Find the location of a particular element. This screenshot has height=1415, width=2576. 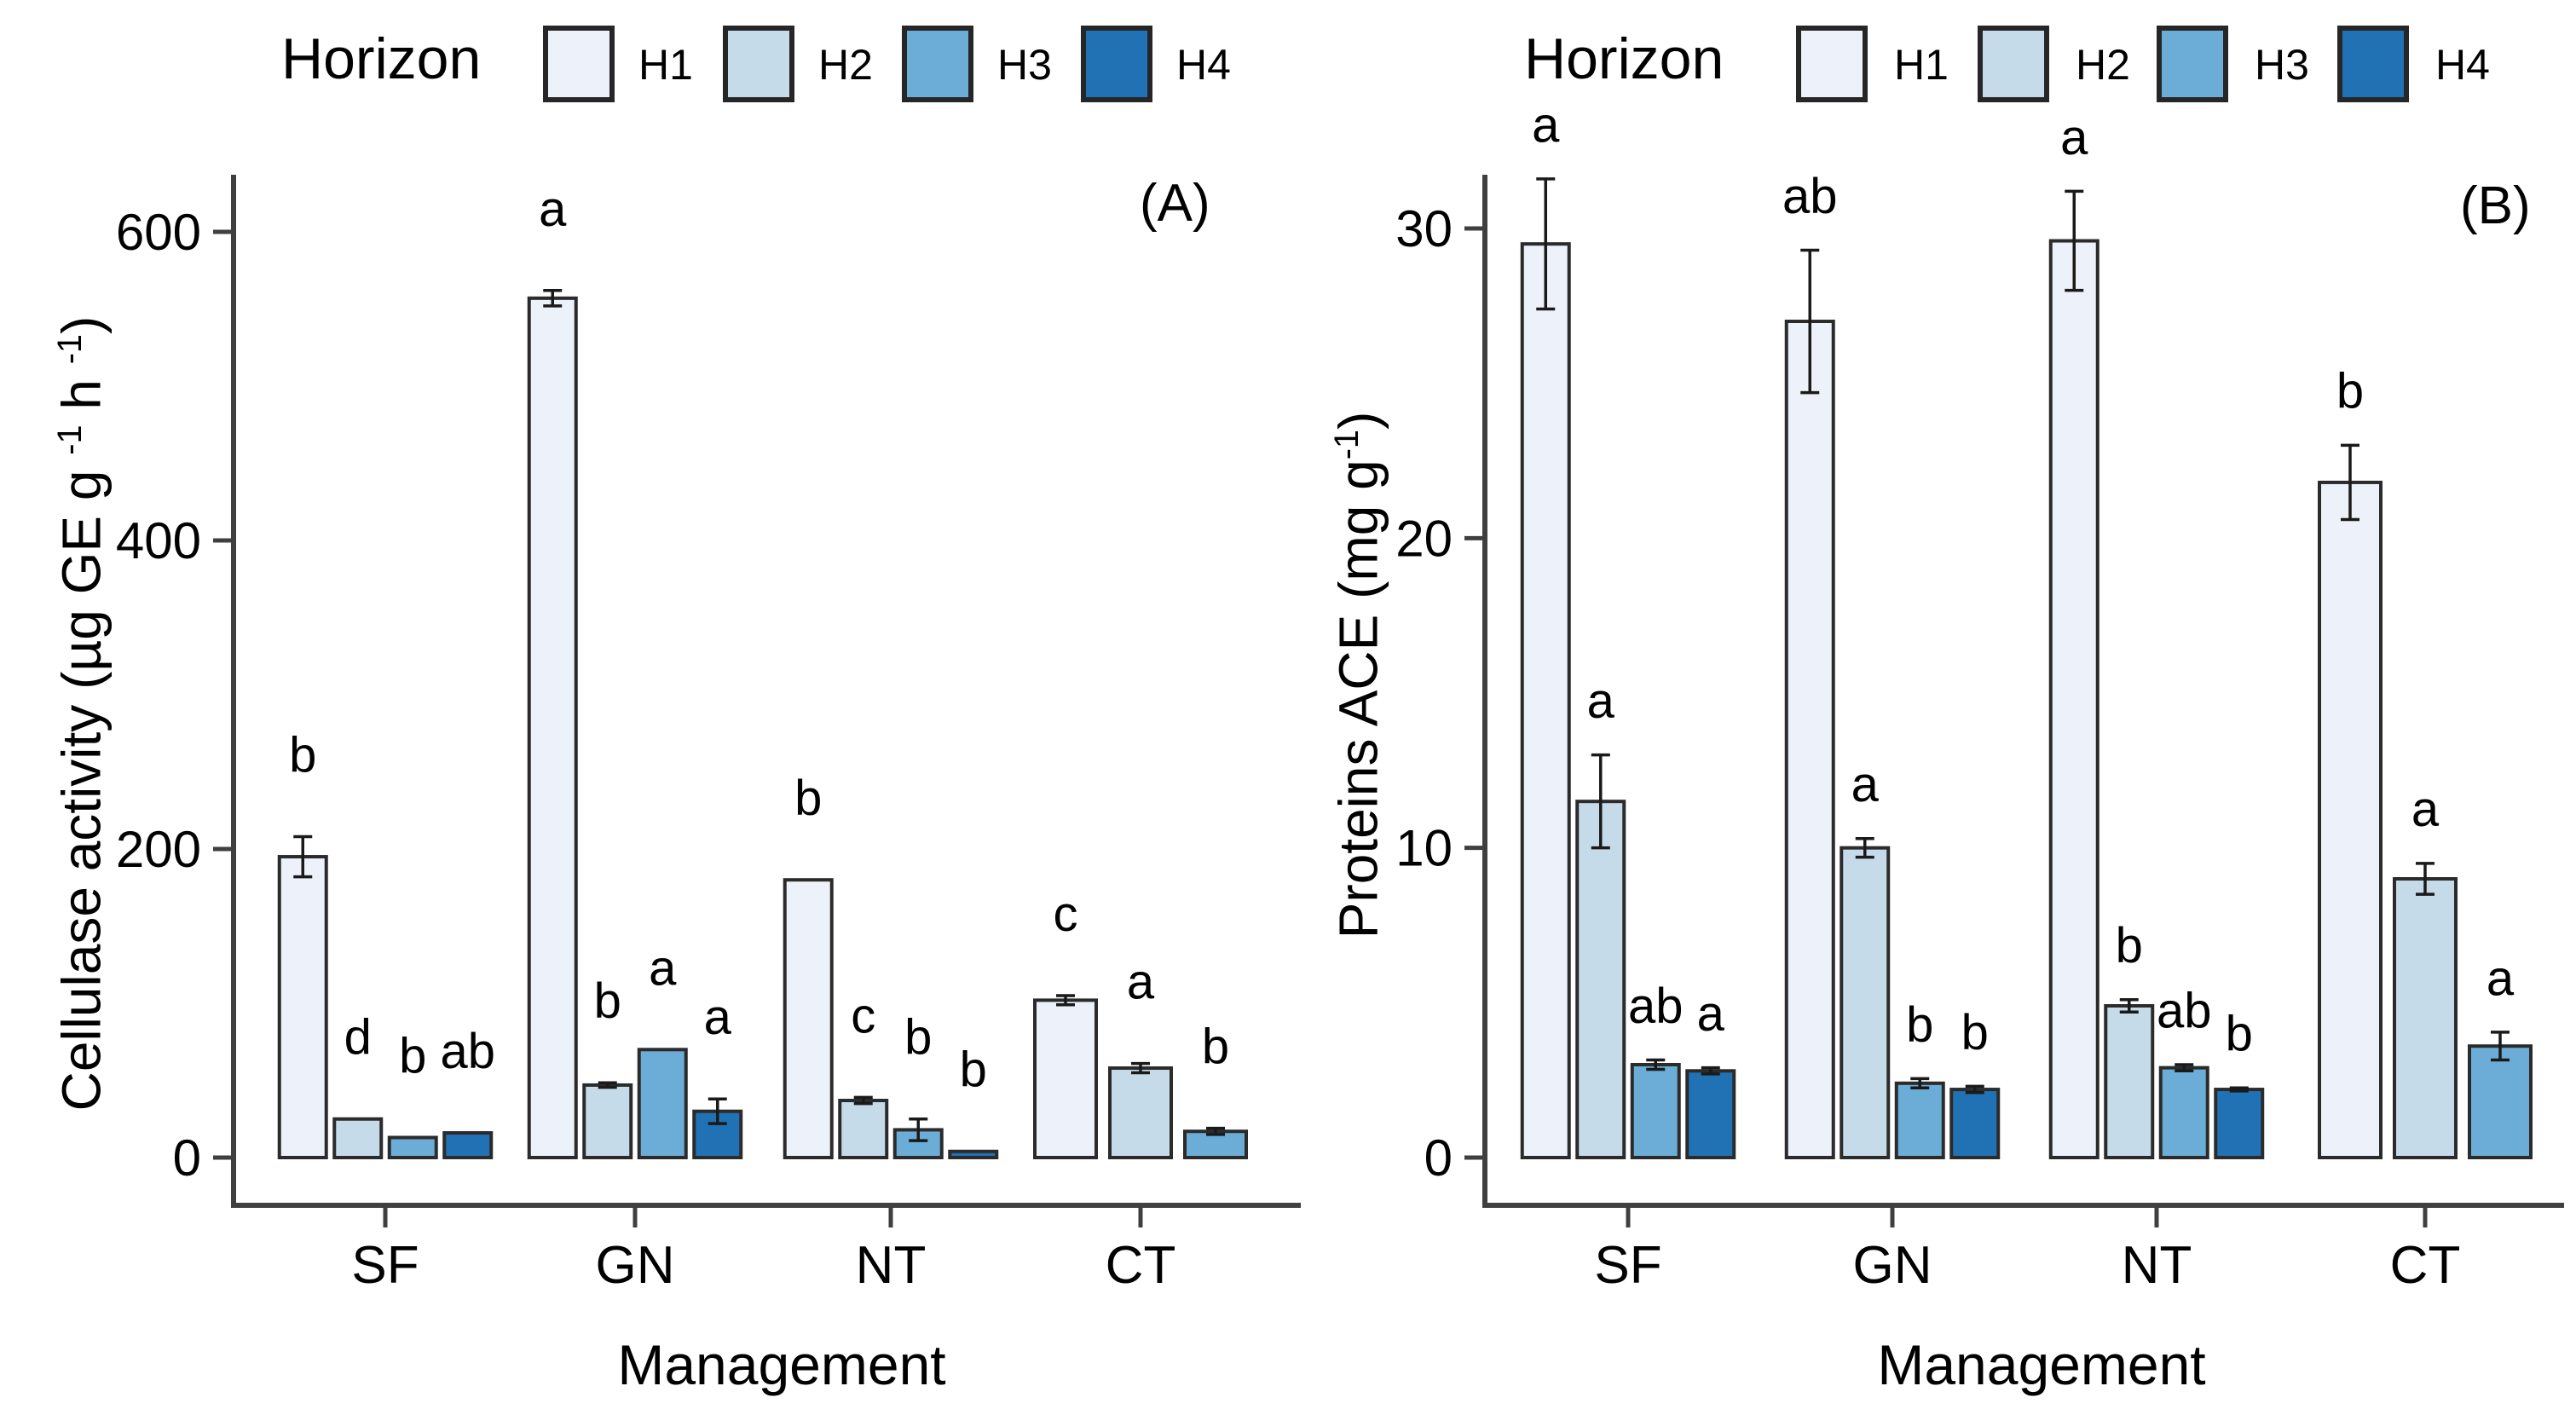

sig-letter-A-SF-H4: ab is located at coordinates (467, 1051).